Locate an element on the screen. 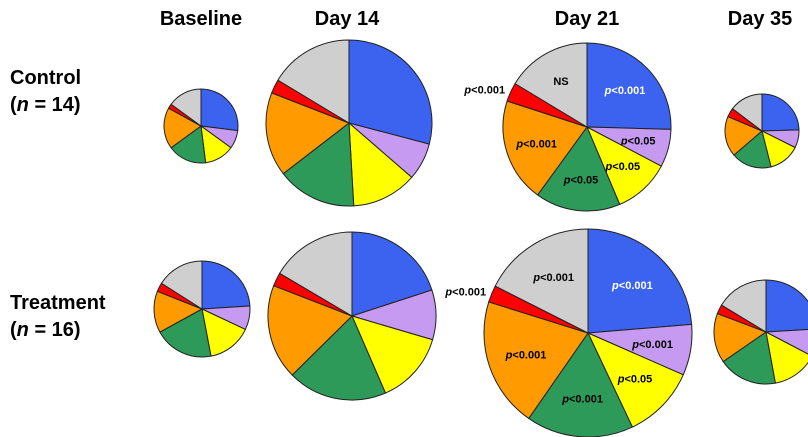  slice-label-gray: NS is located at coordinates (560, 82).